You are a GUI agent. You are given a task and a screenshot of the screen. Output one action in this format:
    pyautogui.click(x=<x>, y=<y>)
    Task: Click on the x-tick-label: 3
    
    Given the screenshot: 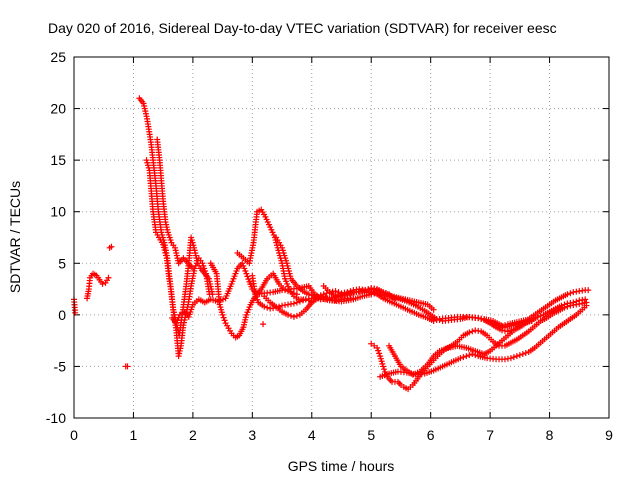 What is the action you would take?
    pyautogui.click(x=252, y=435)
    